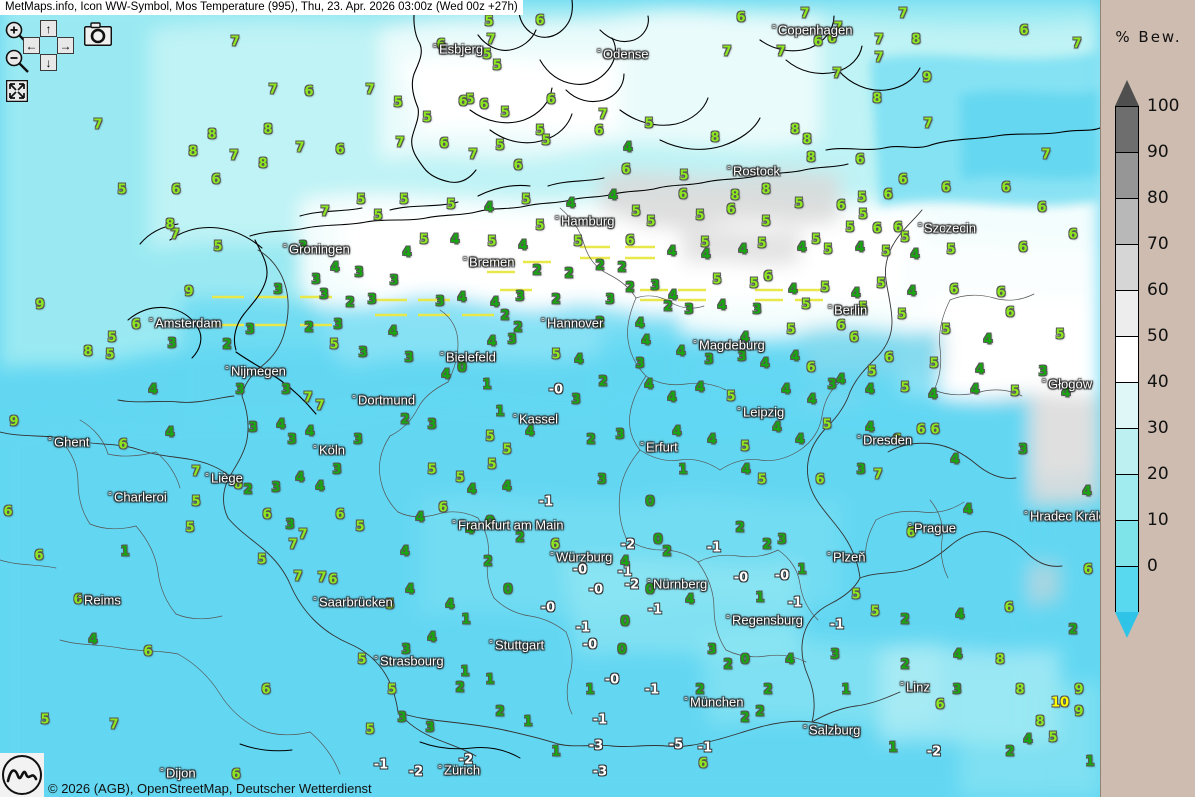 This screenshot has width=1195, height=797. Describe the element at coordinates (1158, 428) in the screenshot. I see `legend-tick-label: 30` at that location.